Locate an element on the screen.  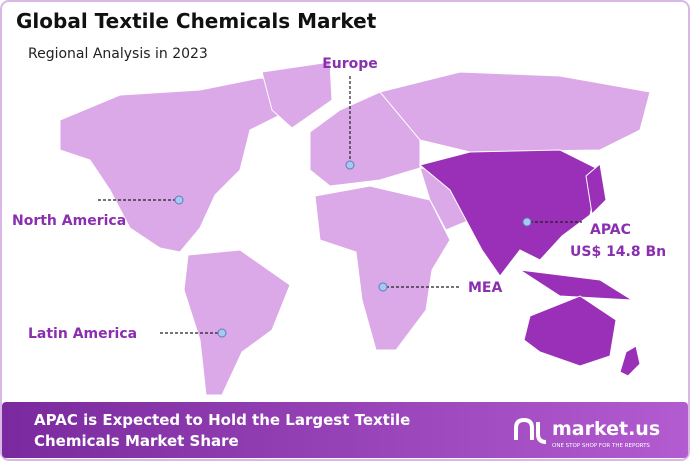
region-label: APAC is located at coordinates (610, 230).